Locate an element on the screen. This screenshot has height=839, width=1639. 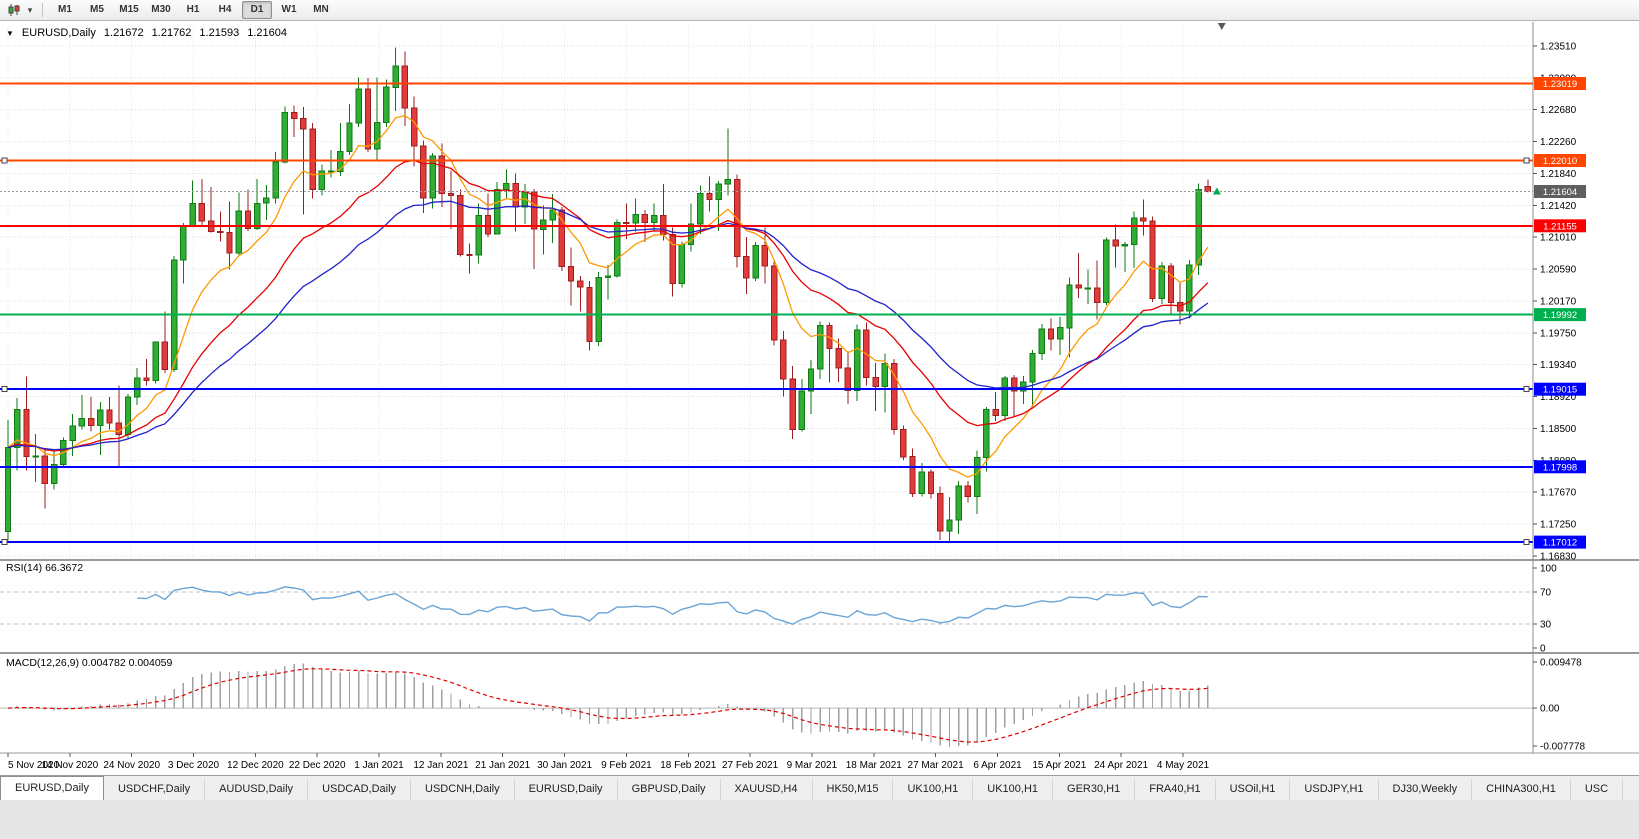
chart-tab-ger30-h1: GER30,H1 is located at coordinates (1094, 789).